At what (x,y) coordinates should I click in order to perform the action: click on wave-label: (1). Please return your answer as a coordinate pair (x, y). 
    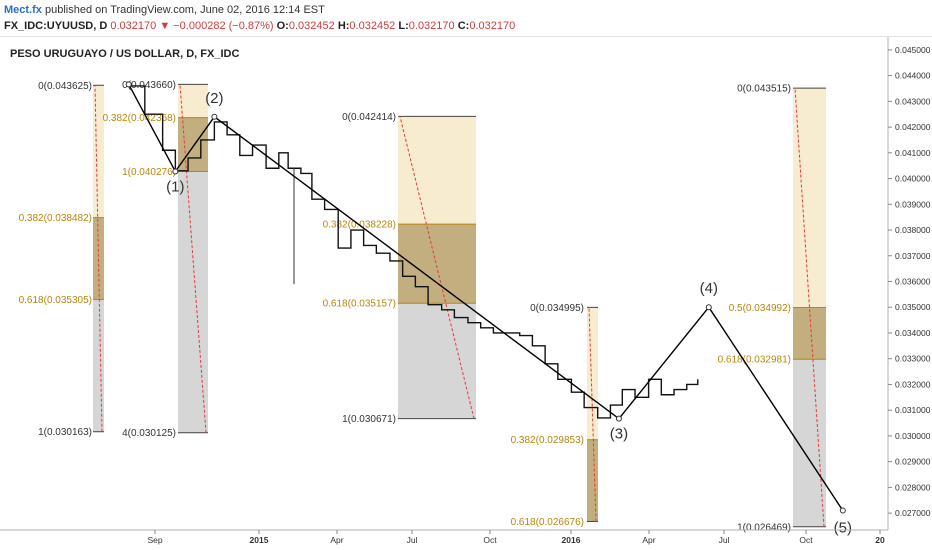
    Looking at the image, I should click on (175, 186).